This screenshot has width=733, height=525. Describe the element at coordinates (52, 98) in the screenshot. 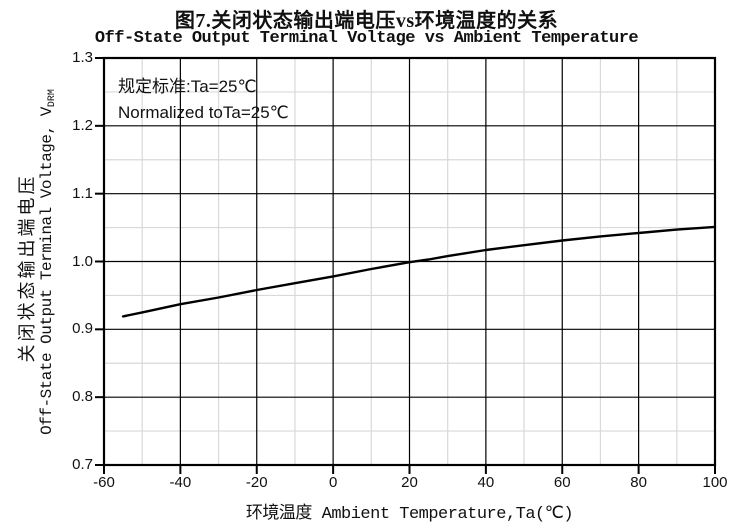

I see `y-axis-title-en-subscript: DRM` at that location.